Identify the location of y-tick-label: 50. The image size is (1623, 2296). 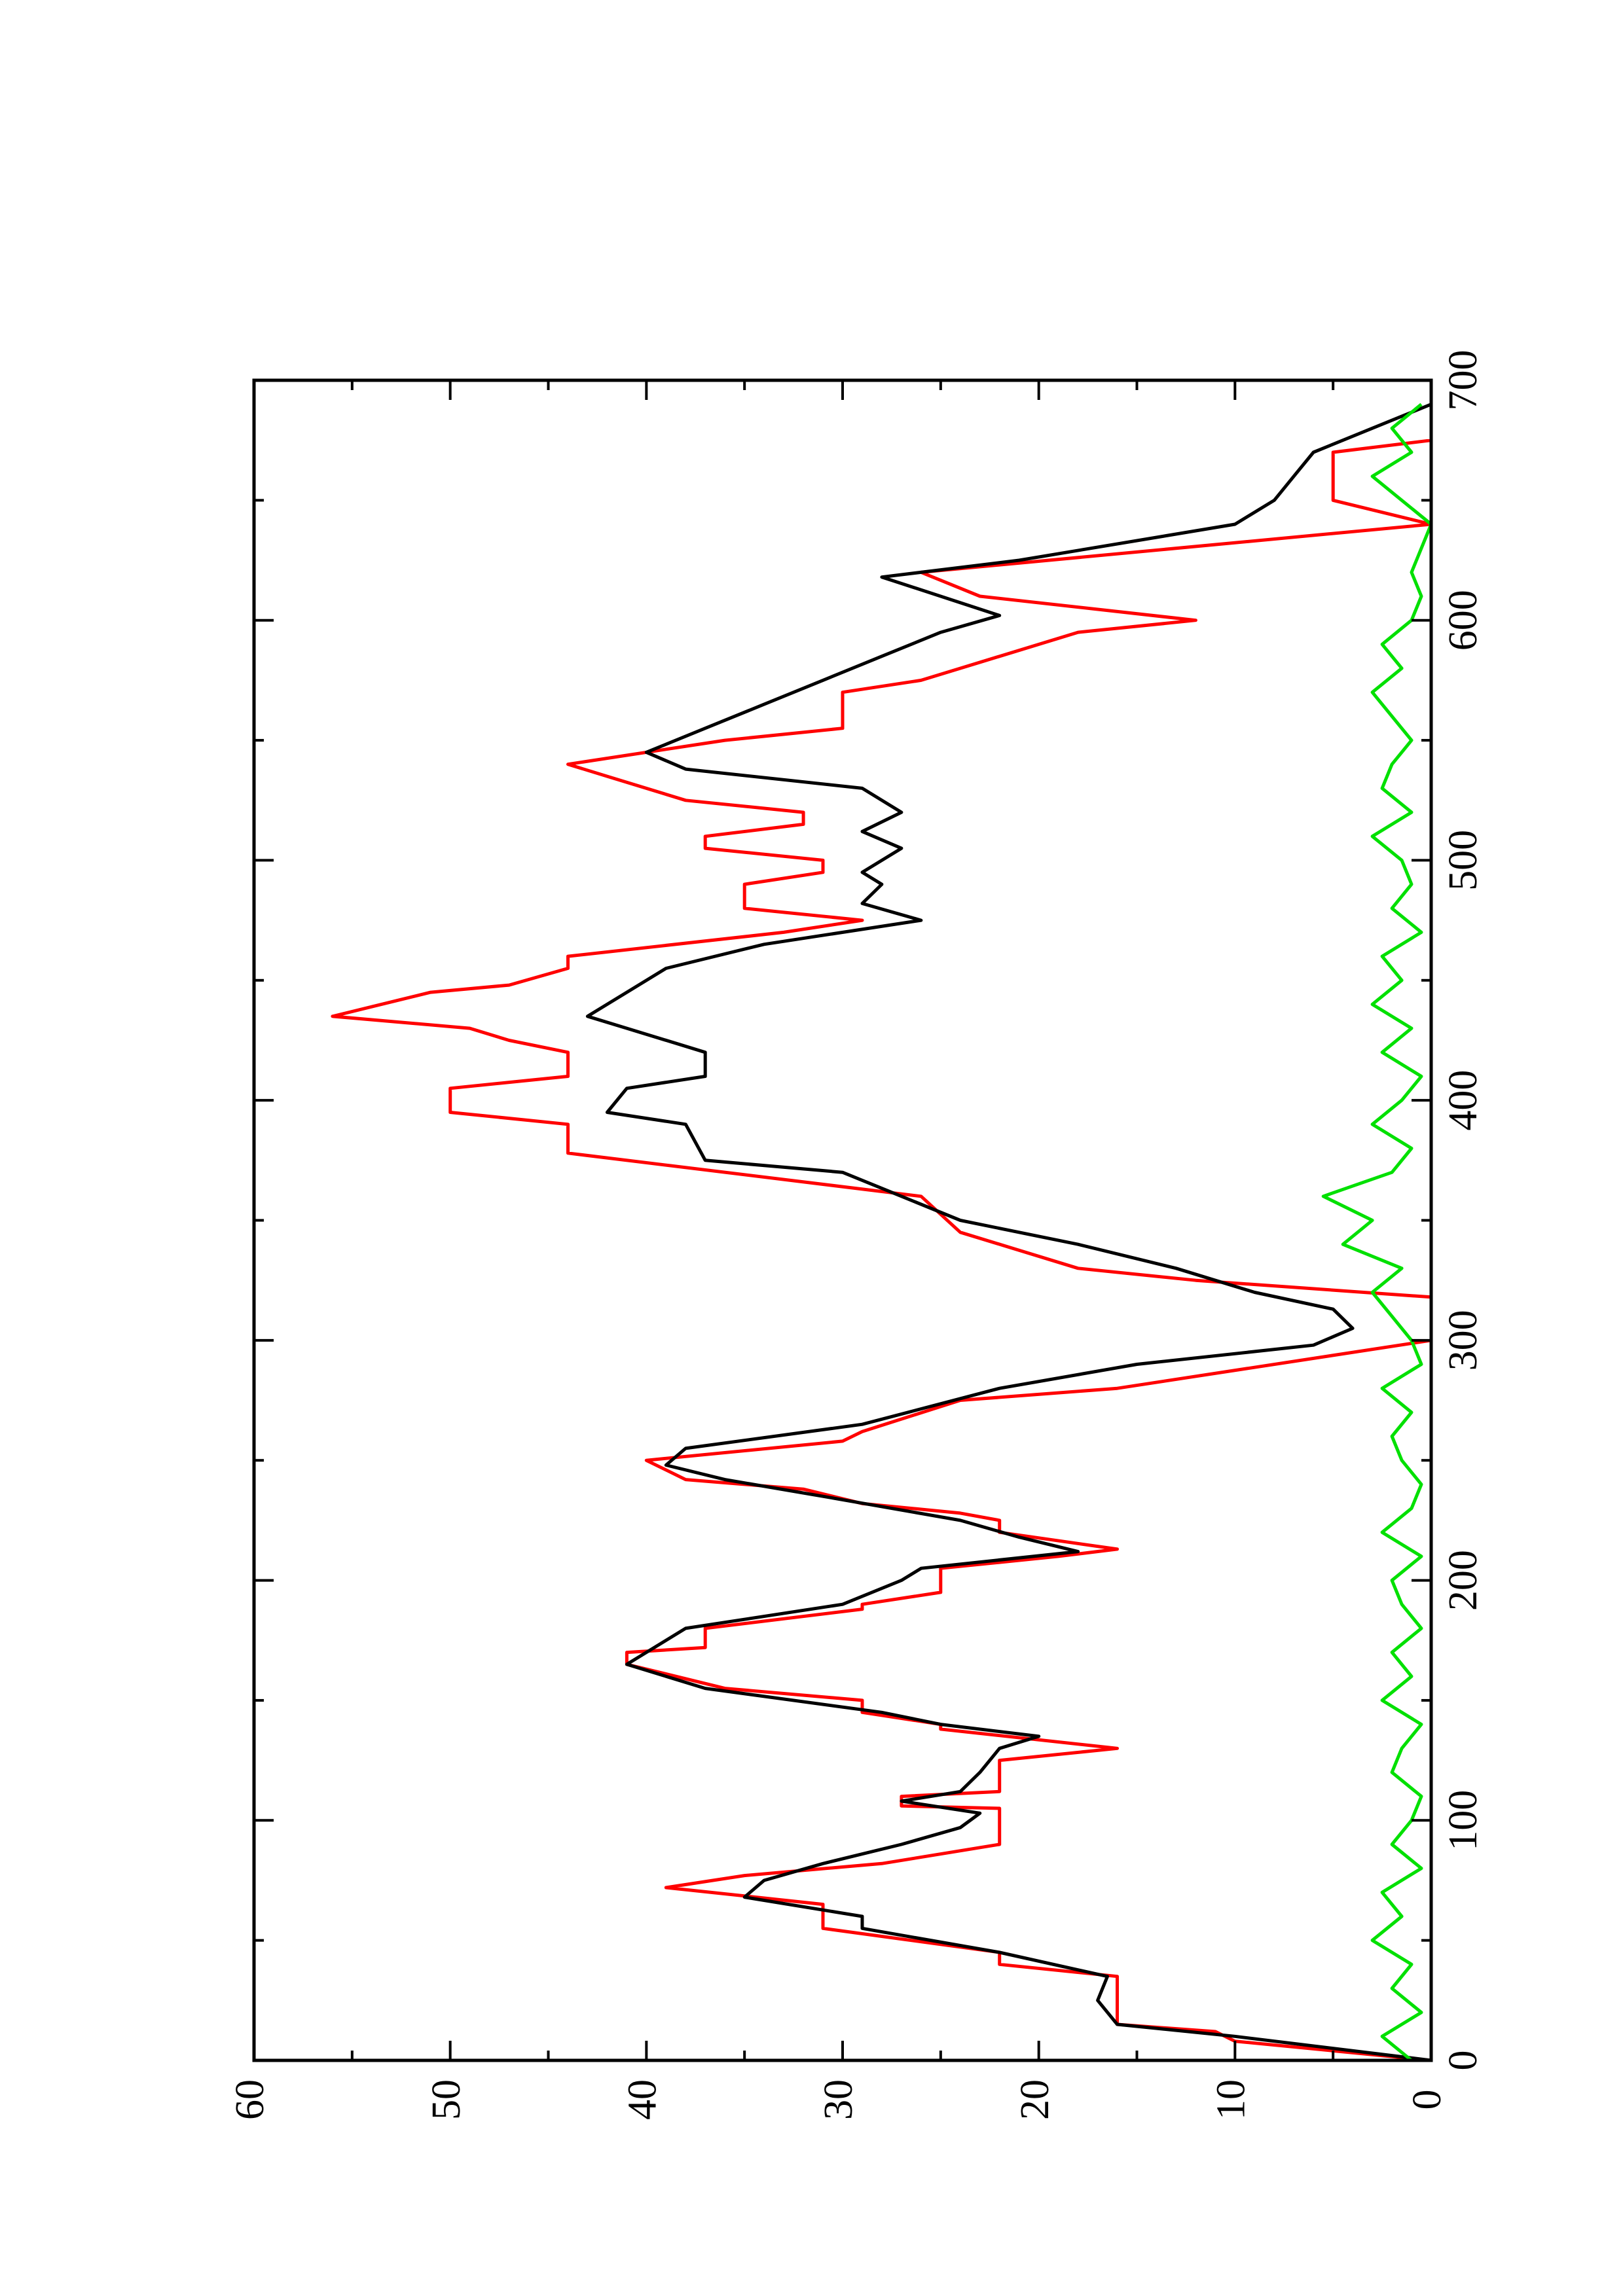
(446, 2099).